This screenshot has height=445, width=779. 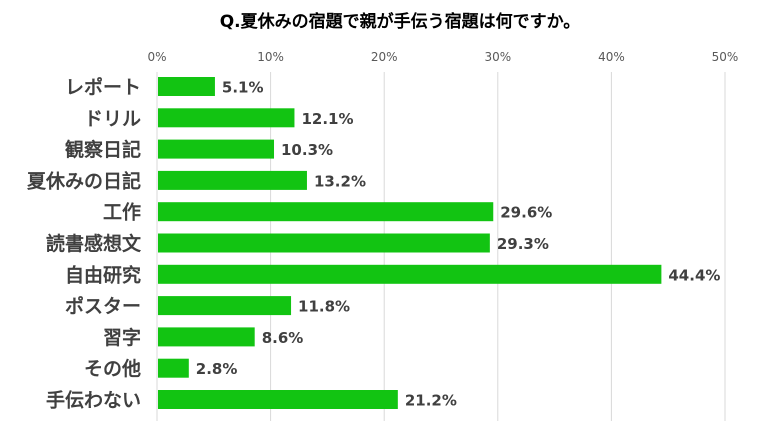 What do you see at coordinates (725, 57) in the screenshot?
I see `x-tick-label: 50%` at bounding box center [725, 57].